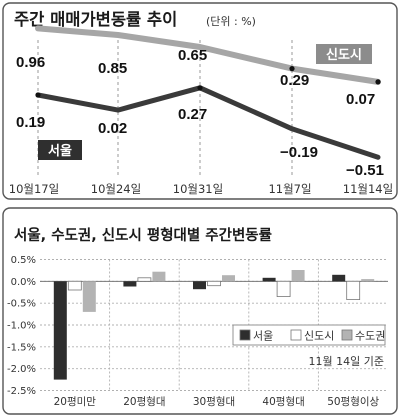 The image size is (400, 416). I want to click on line-value-label: 0.02, so click(112, 128).